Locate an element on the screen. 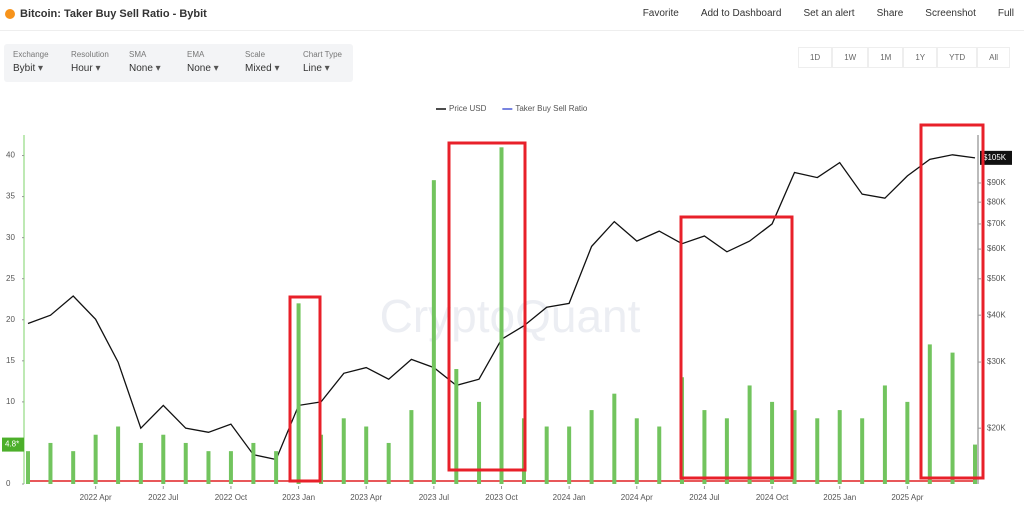  favorite: Favorite is located at coordinates (660, 13).